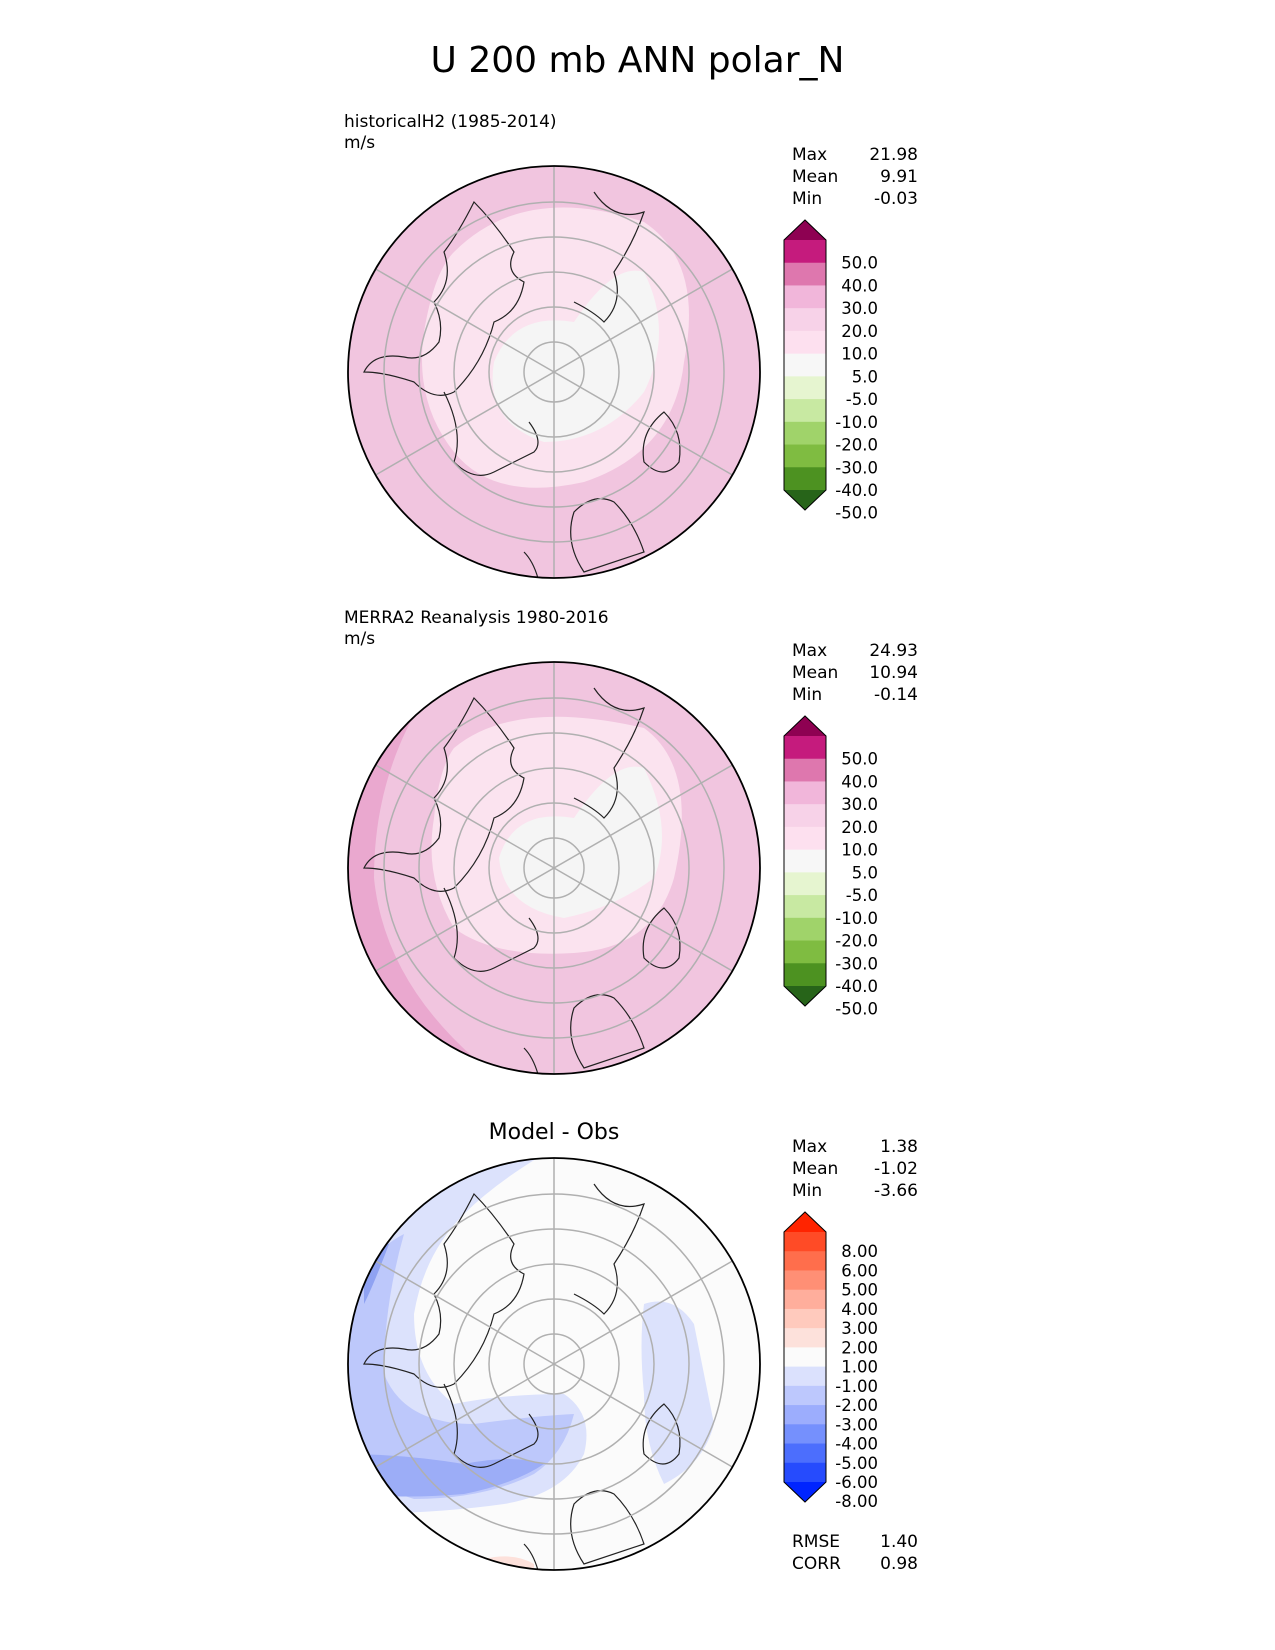 The height and width of the screenshot is (1650, 1275). I want to click on stat-value: -0.03, so click(896, 199).